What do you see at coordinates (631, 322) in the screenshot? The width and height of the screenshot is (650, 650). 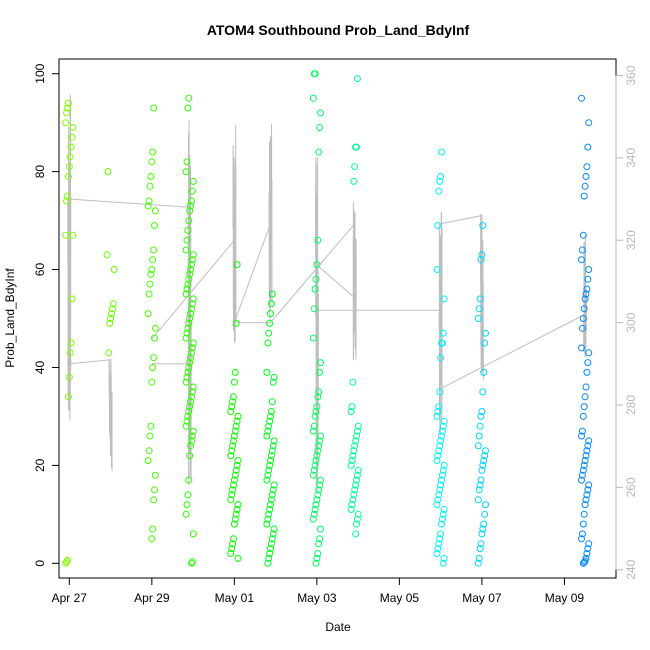 I see `right-axis-tick-label: 300` at bounding box center [631, 322].